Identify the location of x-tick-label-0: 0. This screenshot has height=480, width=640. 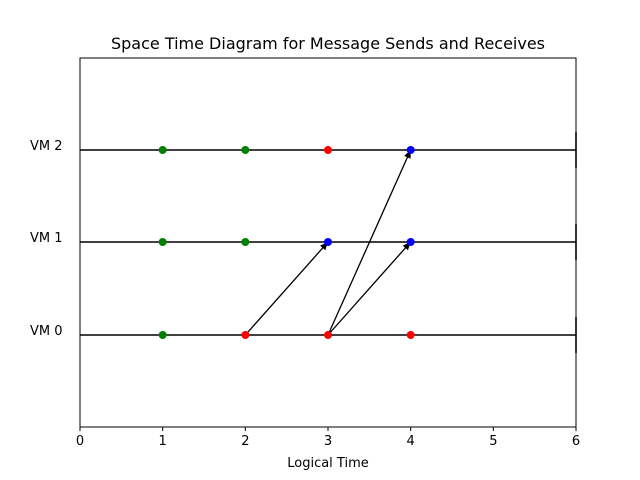
(80, 441).